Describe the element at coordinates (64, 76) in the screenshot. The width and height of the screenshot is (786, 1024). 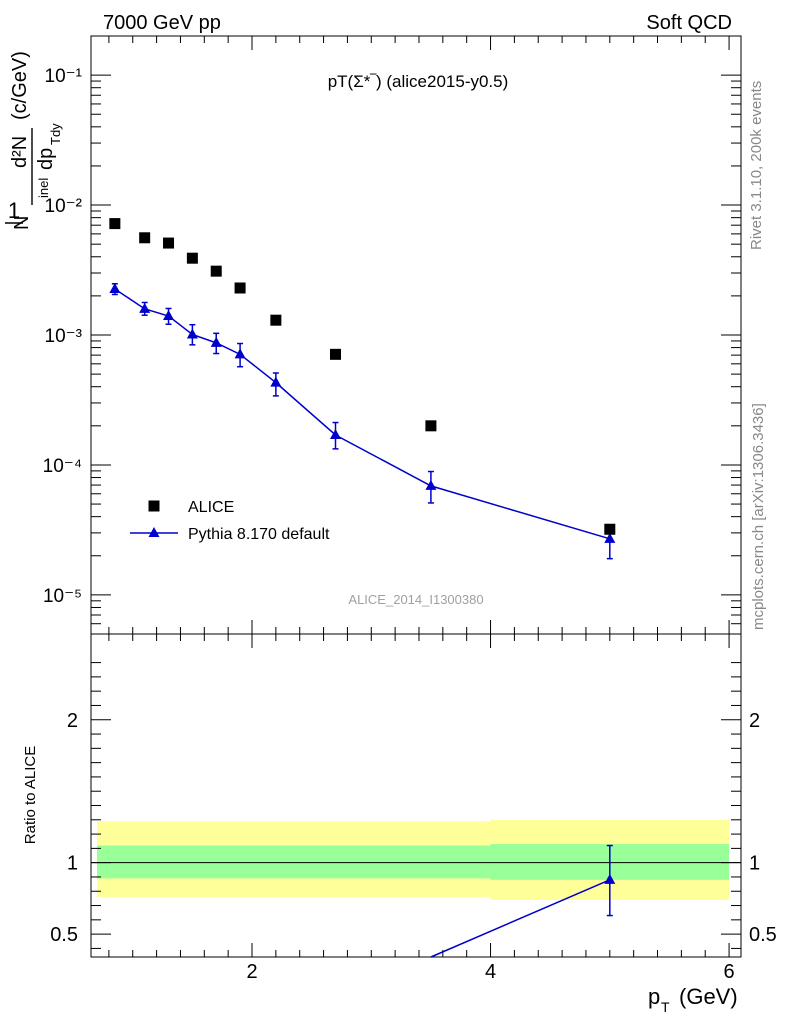
I see `y-tick-label: 10⁻¹` at that location.